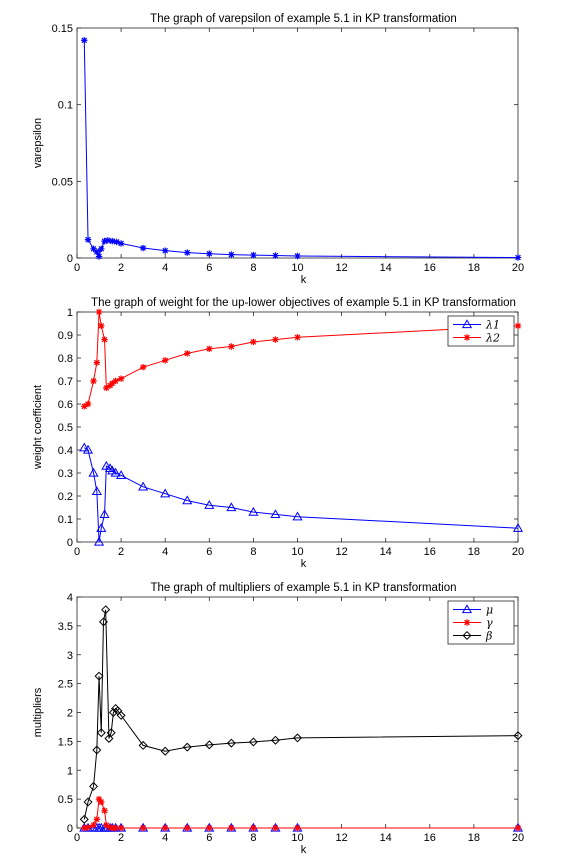 This screenshot has height=862, width=588. I want to click on y-tick-label: 0.15, so click(62, 29).